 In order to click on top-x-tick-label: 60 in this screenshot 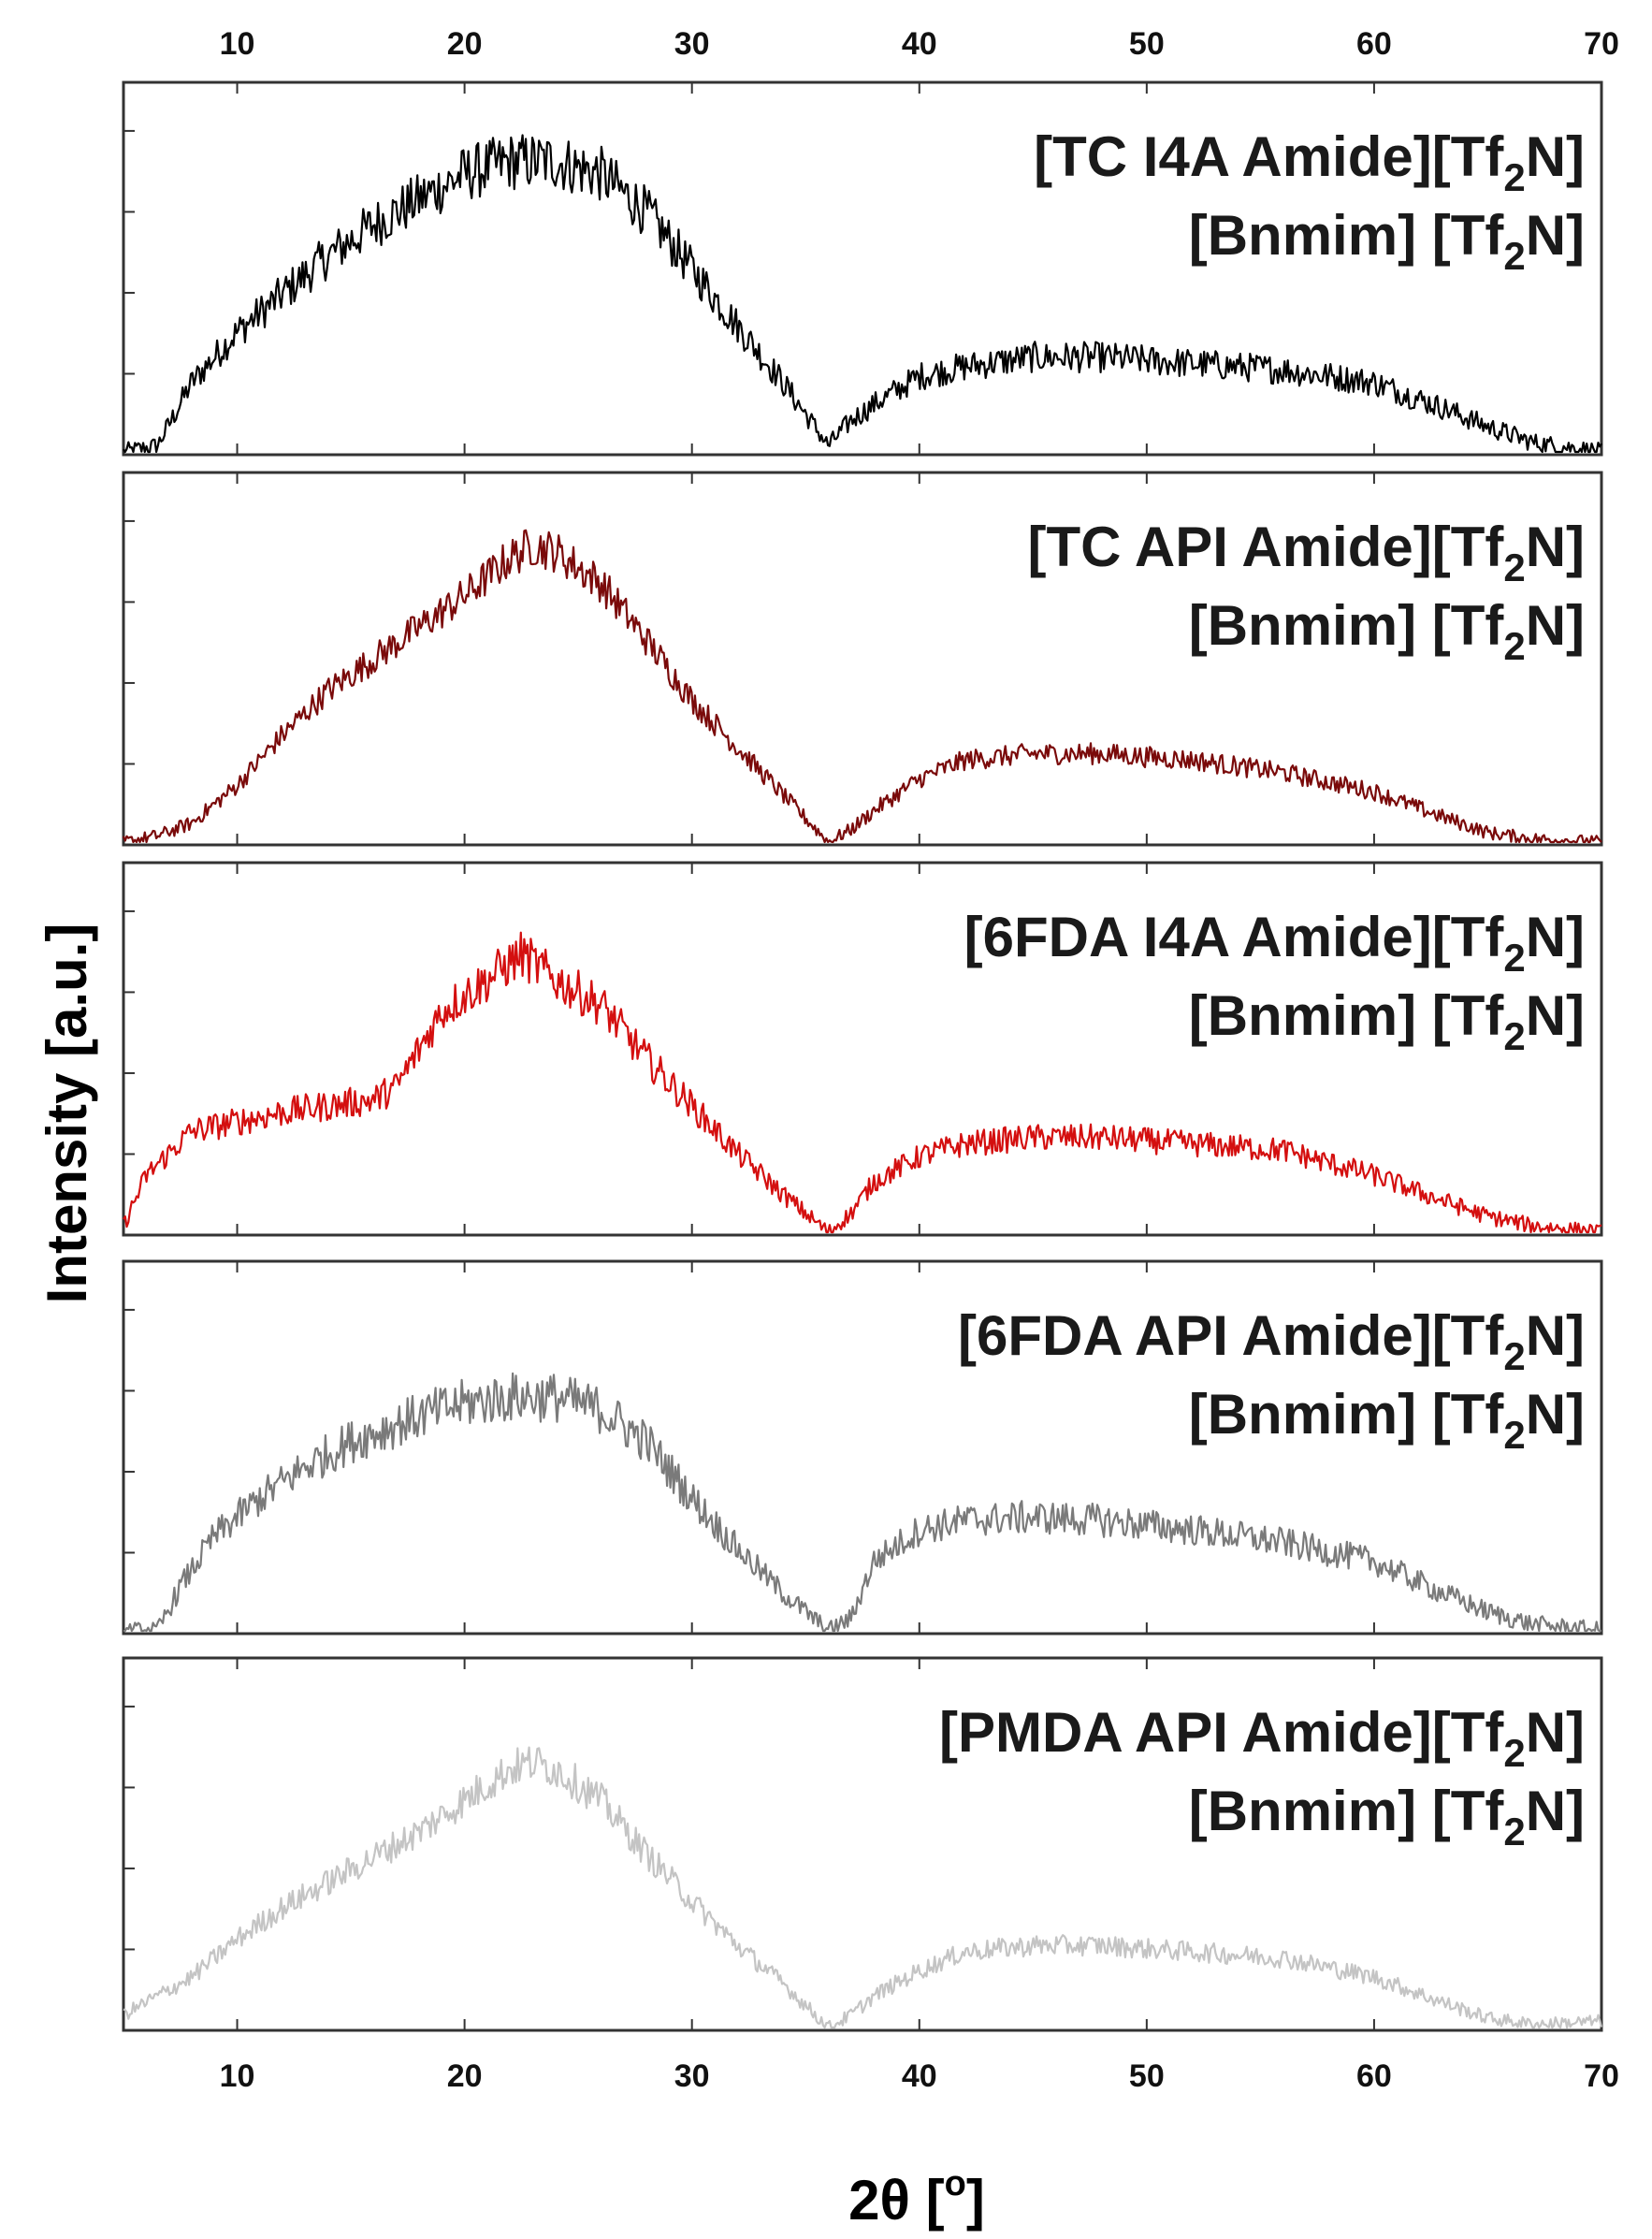, I will do `click(1374, 44)`.